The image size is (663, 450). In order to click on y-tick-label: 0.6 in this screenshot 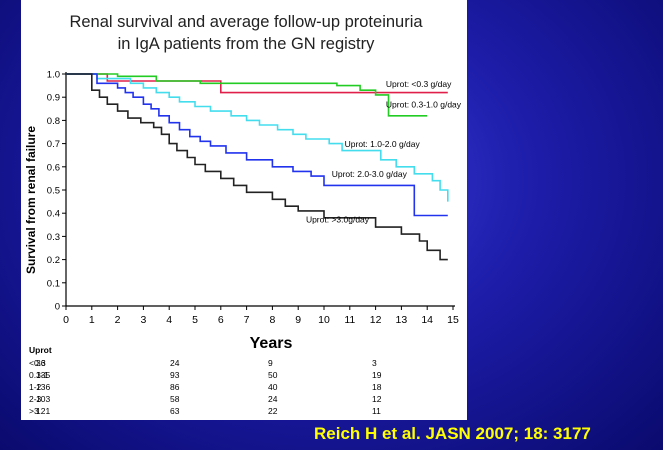, I will do `click(53, 167)`.